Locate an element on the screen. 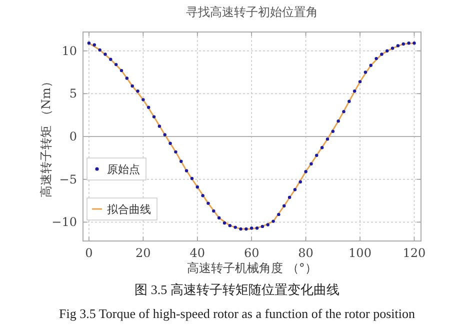 This screenshot has height=326, width=474. x-axis-title: 高速转子机械角度 （°） is located at coordinates (252, 268).